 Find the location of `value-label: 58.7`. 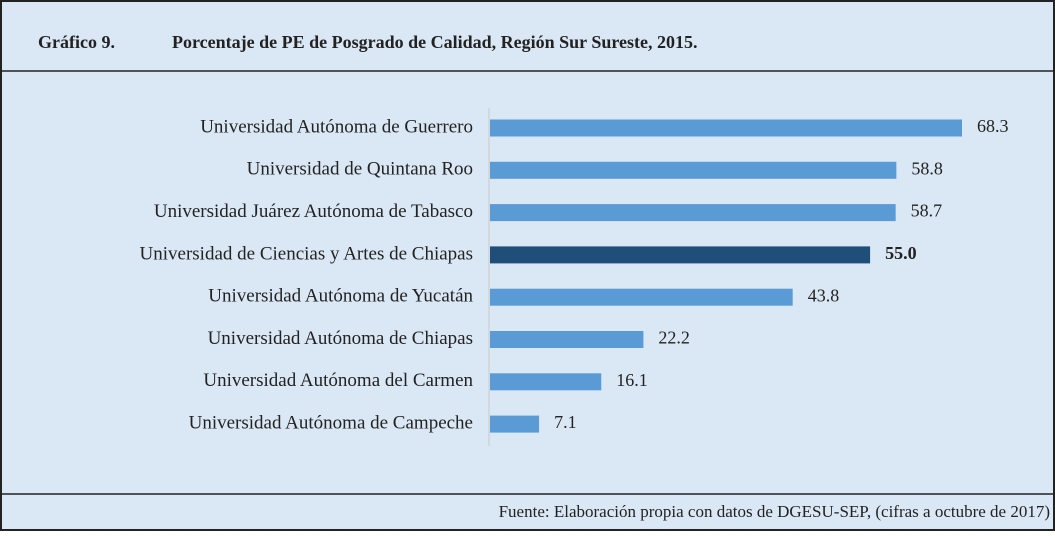

value-label: 58.7 is located at coordinates (927, 211).